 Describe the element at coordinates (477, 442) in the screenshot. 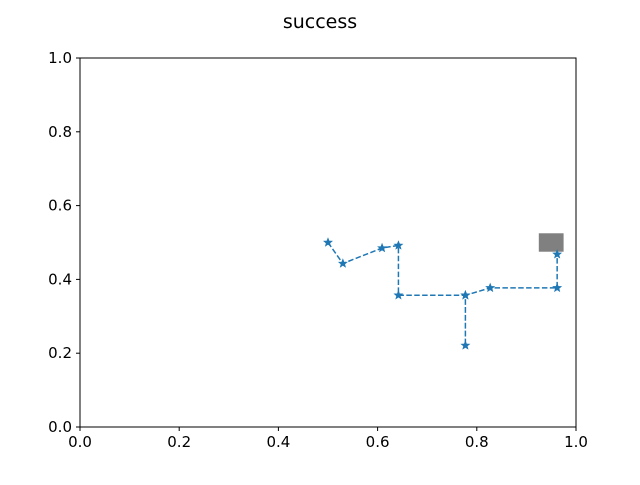

I see `x-tick-label: 0.8` at that location.